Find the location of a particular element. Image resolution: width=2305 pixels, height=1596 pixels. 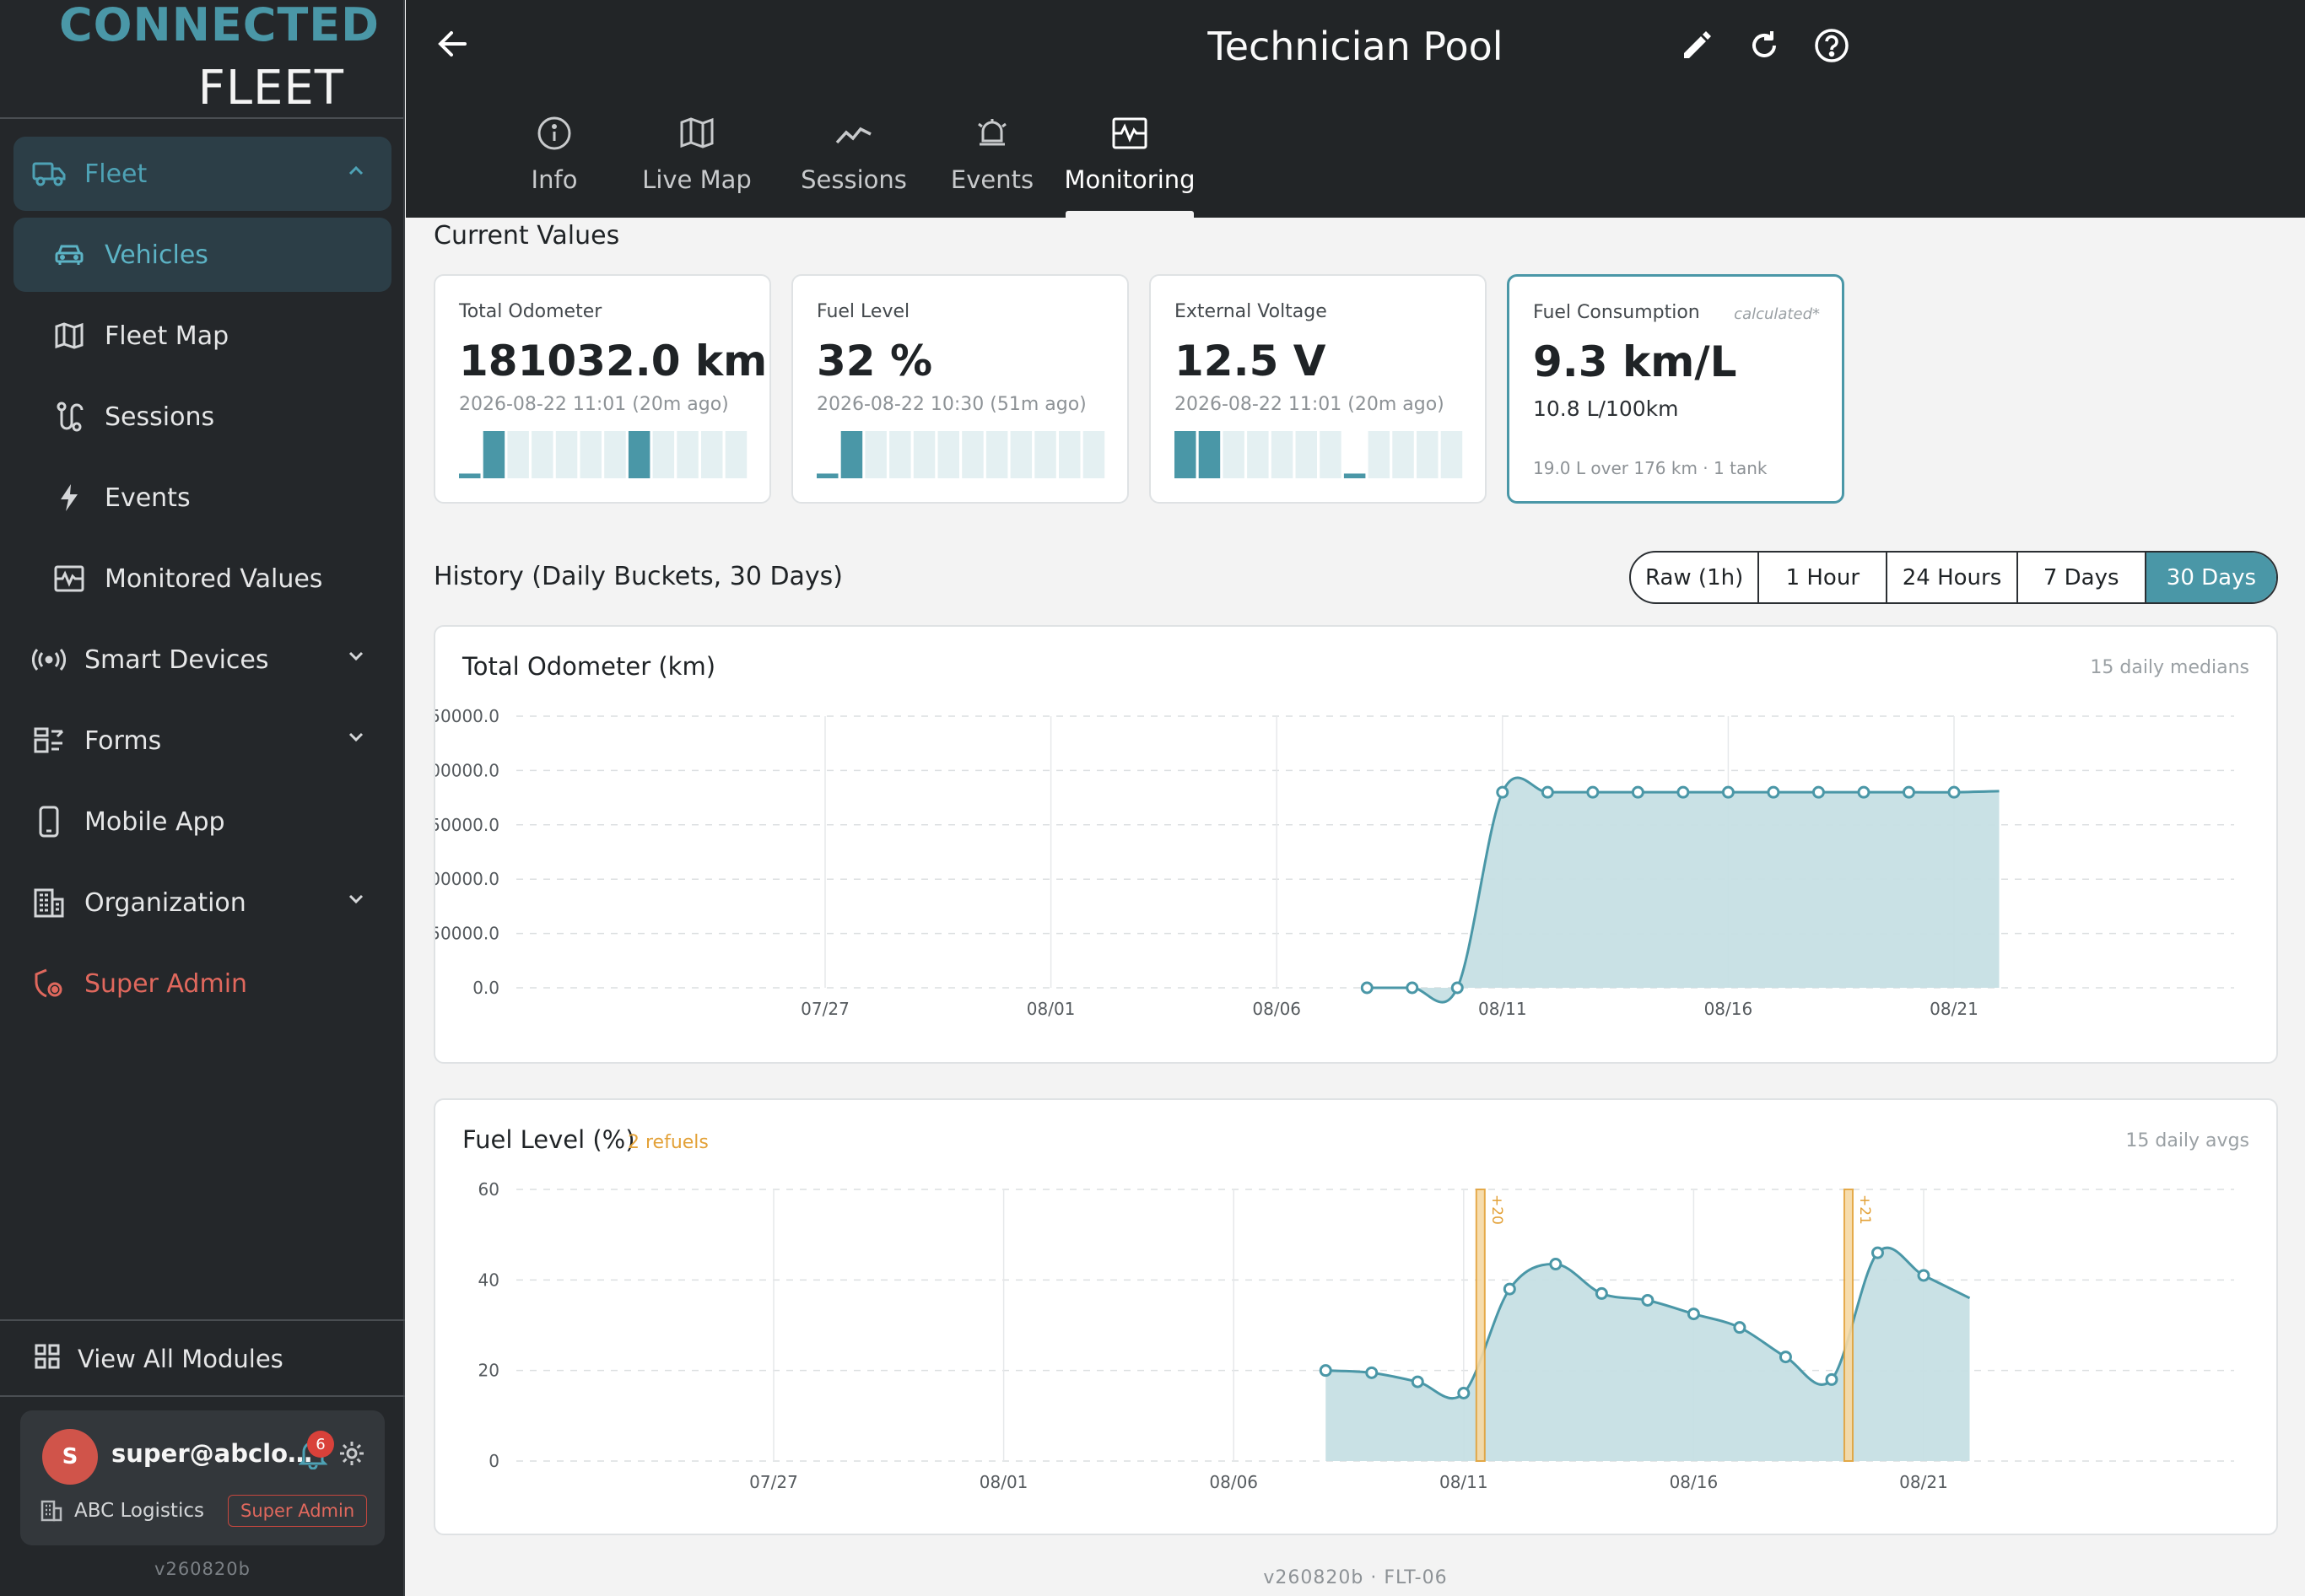

tab-live-map: Live Map is located at coordinates (697, 164).